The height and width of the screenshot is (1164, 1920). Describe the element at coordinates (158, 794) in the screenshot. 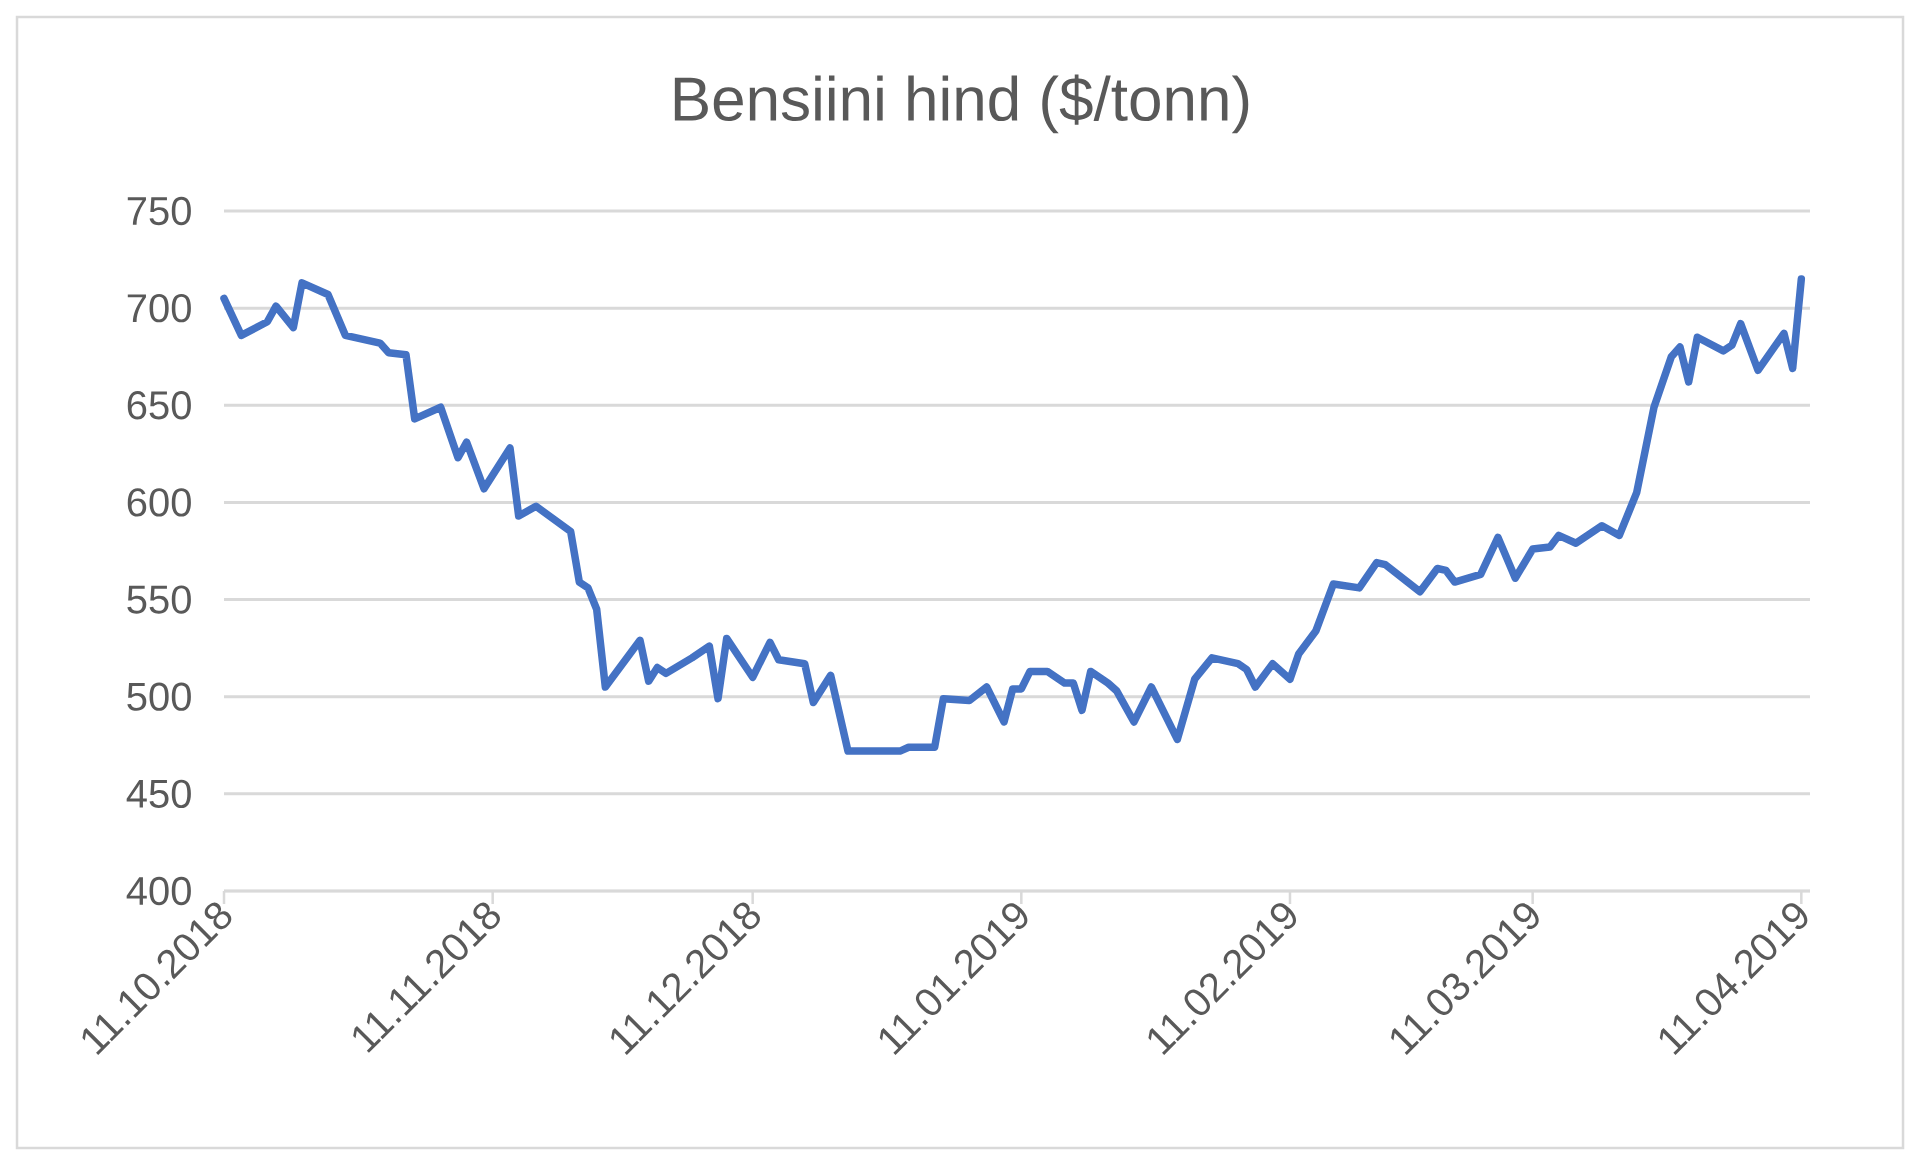

I see `y-tick-label: 450` at that location.